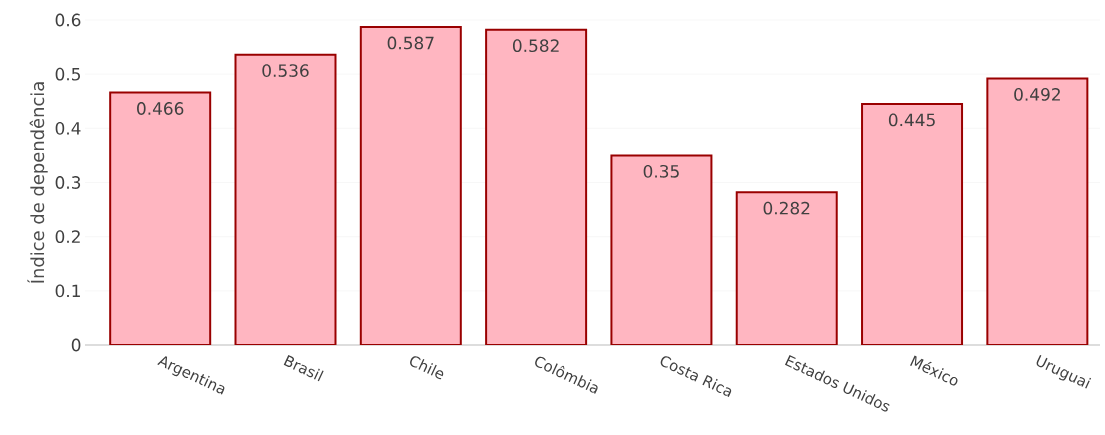 The image size is (1105, 435). Describe the element at coordinates (68, 182) in the screenshot. I see `y-tick-label: 0.3` at that location.